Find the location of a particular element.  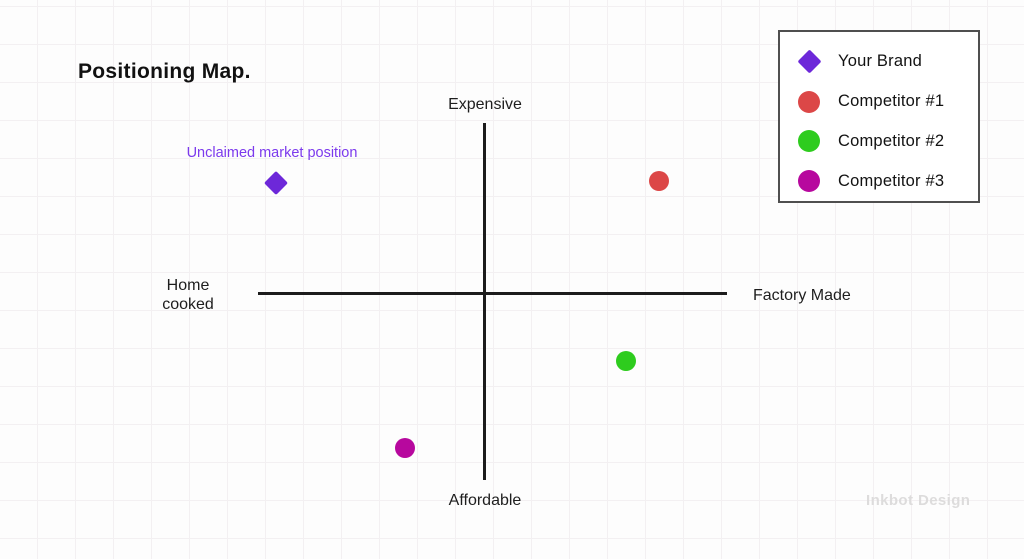

legend-item-your-brand: Your Brand is located at coordinates (887, 62).